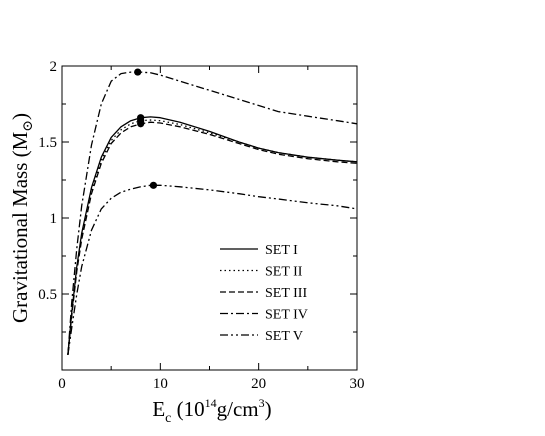  I want to click on x-tick-label: 20, so click(258, 384).